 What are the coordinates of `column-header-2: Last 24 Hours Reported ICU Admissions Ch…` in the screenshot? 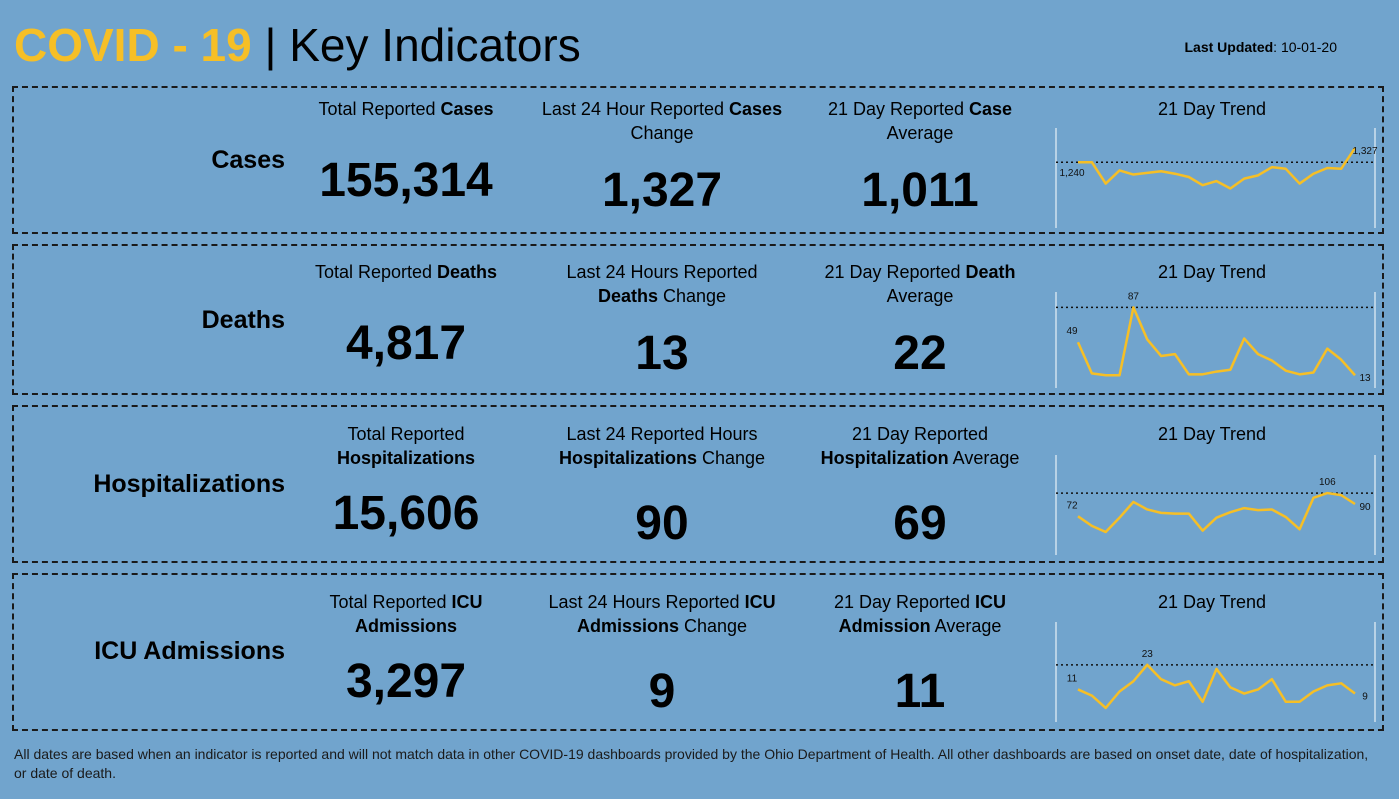 It's located at (662, 614).